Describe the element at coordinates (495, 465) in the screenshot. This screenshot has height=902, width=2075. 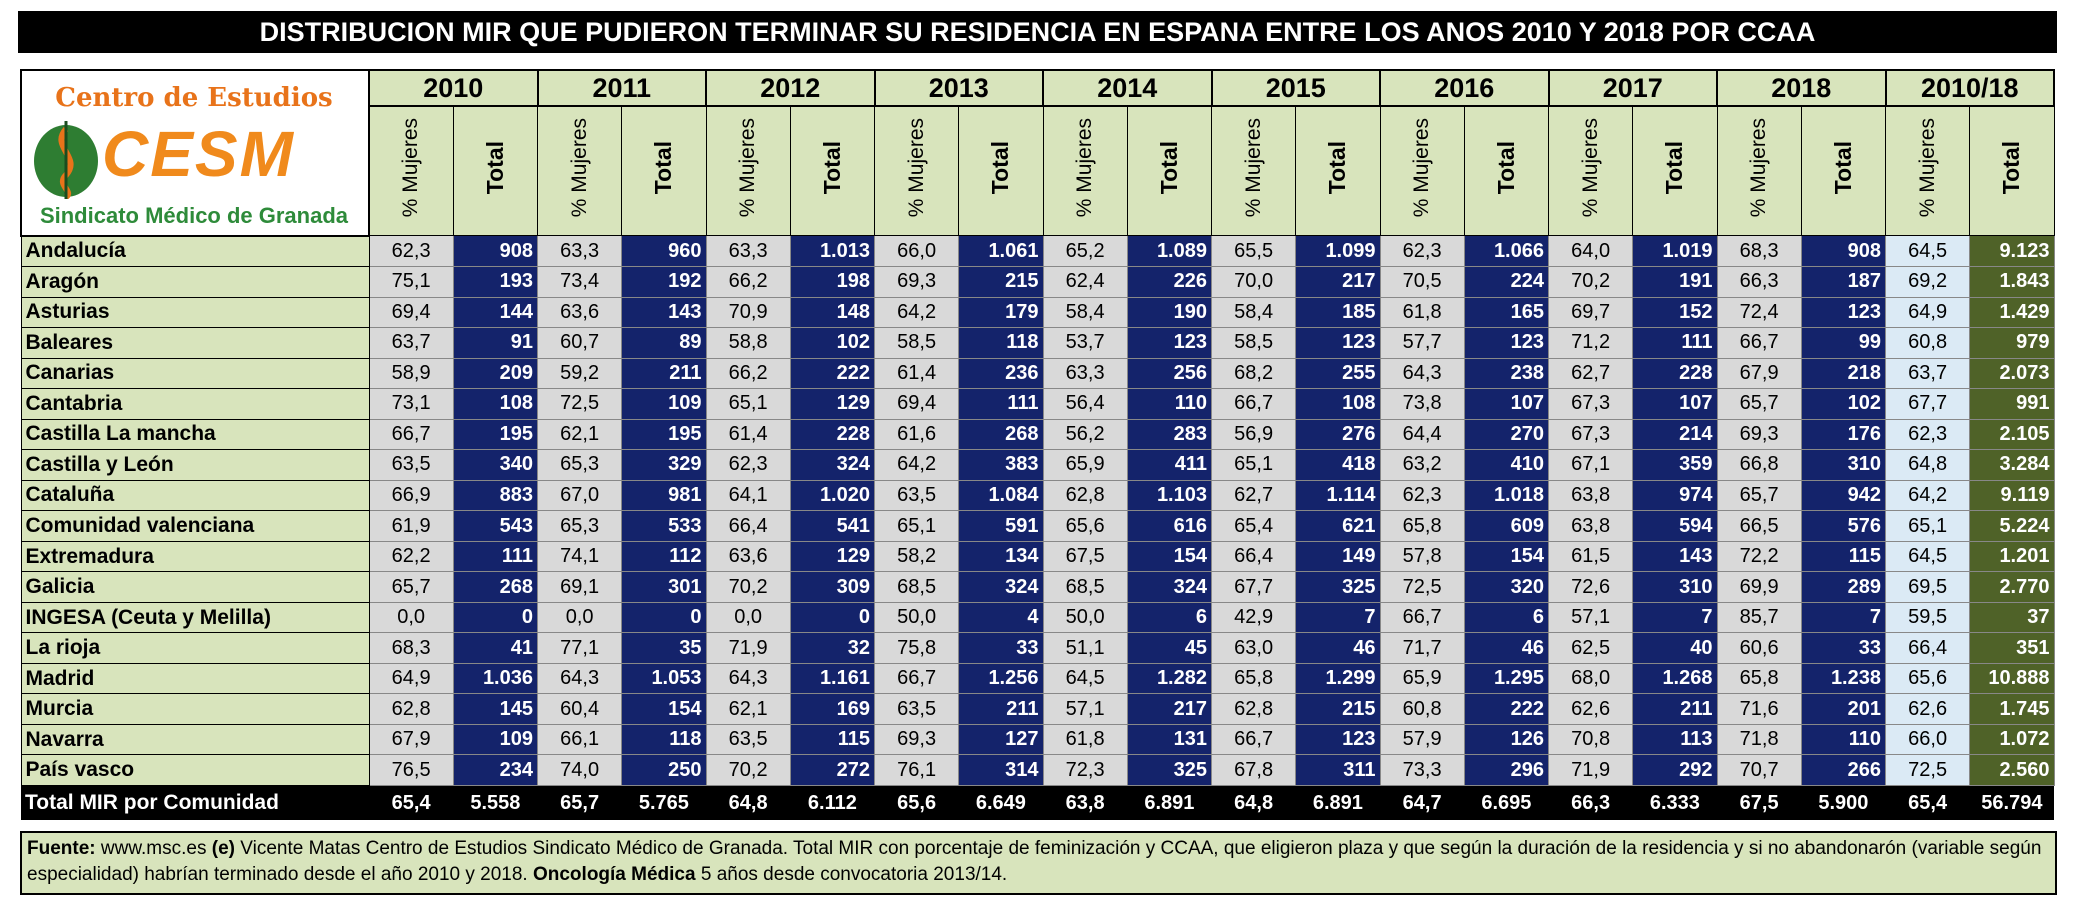
I see `total-cell: 340` at that location.